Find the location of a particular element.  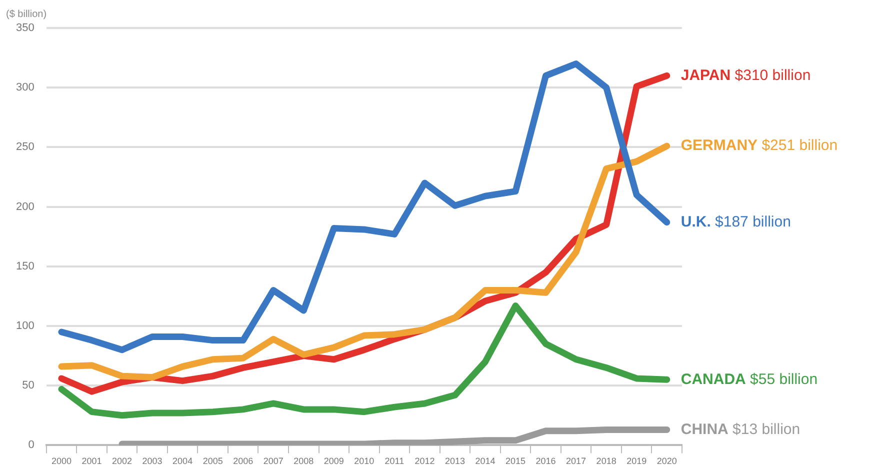

y-tick-label: 250 is located at coordinates (25, 147).